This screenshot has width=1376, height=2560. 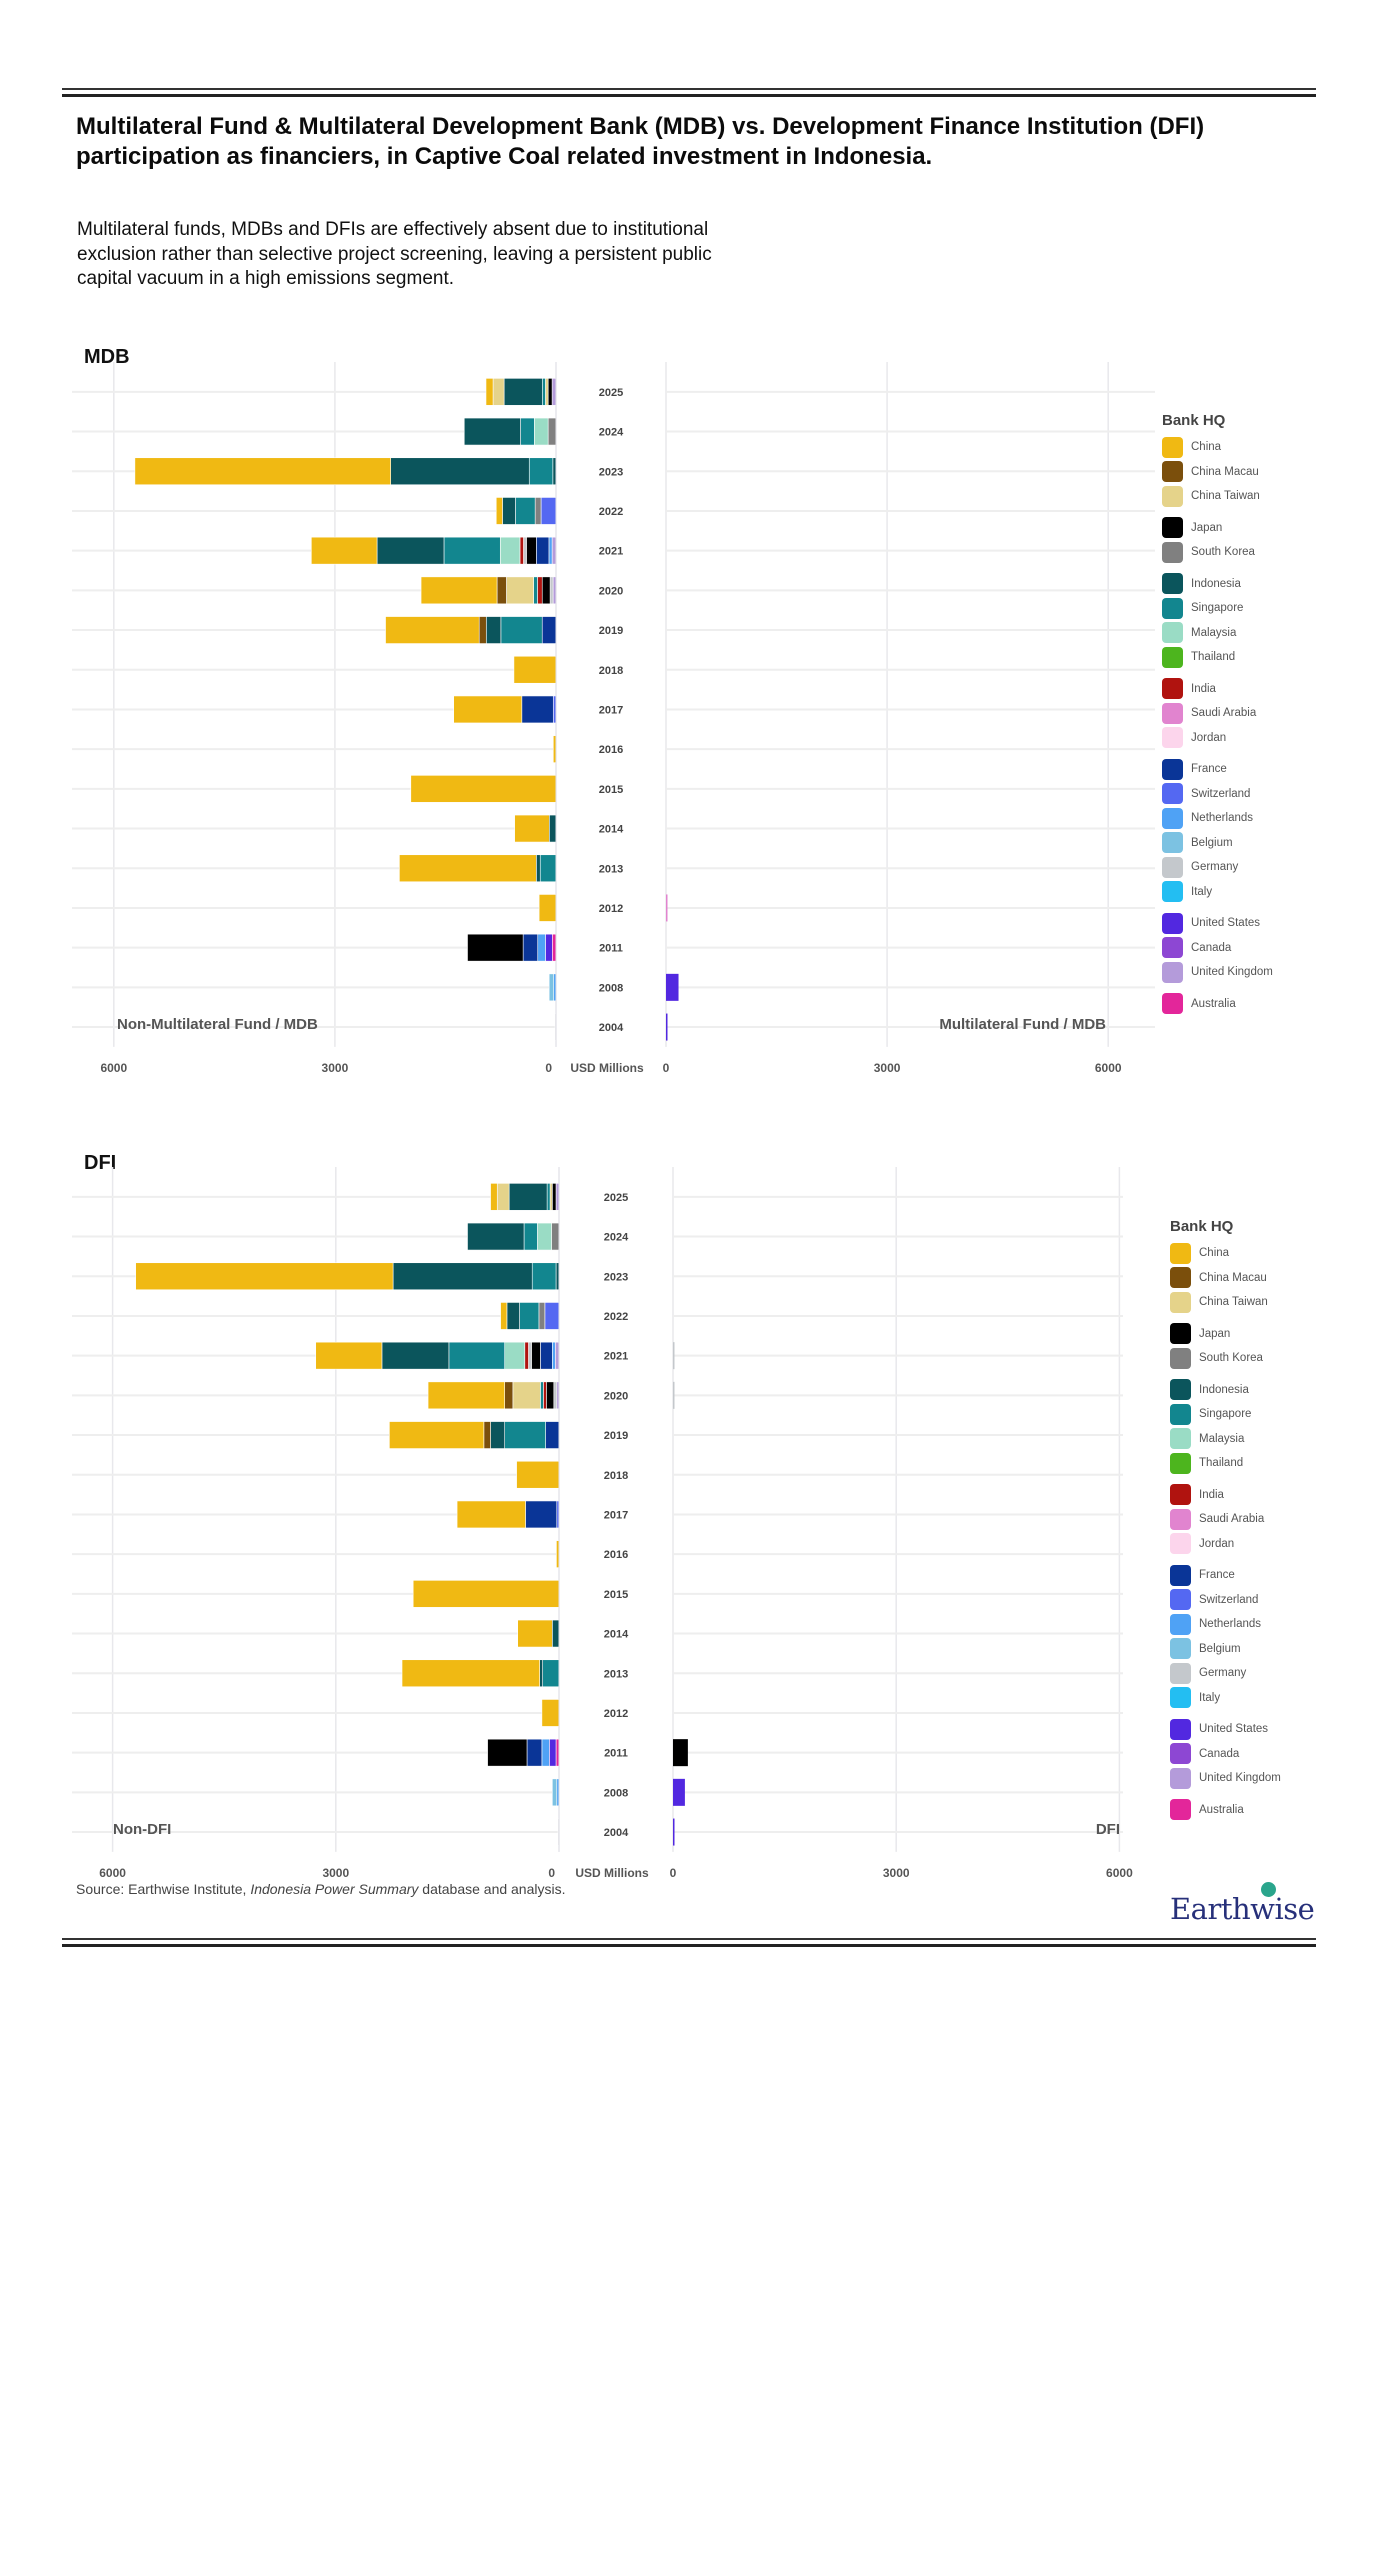 What do you see at coordinates (415, 1355) in the screenshot?
I see `bar-segment-left-2021-indonesia` at bounding box center [415, 1355].